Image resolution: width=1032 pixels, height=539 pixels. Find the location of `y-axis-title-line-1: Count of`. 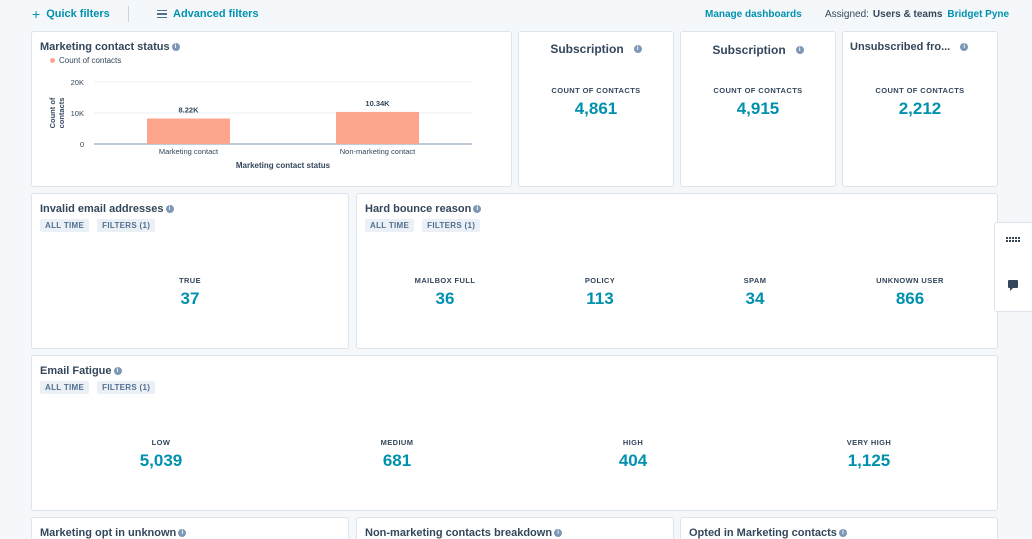

y-axis-title-line-1: Count of is located at coordinates (52, 112).